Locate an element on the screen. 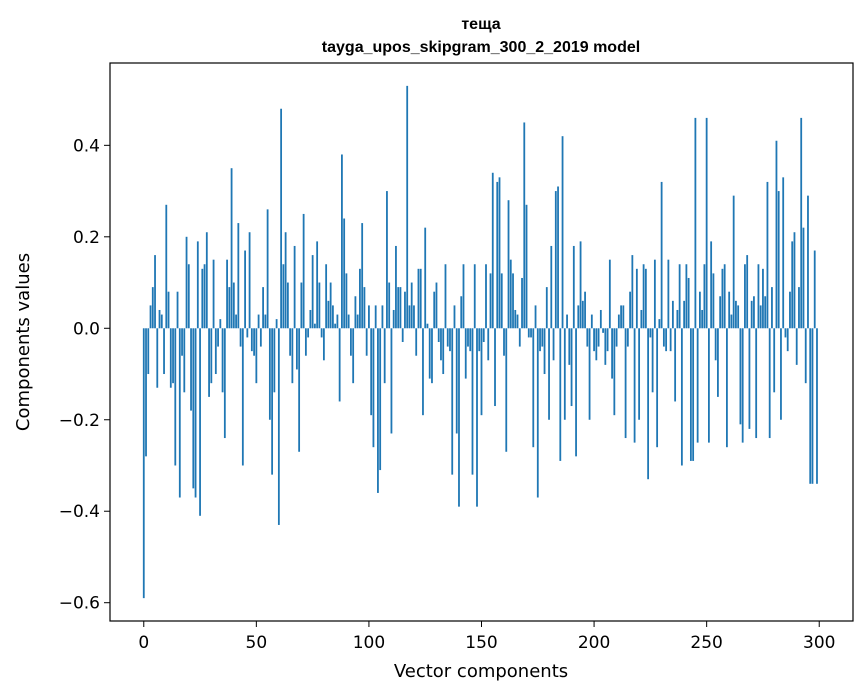 Image resolution: width=867 pixels, height=700 pixels. x-tick-label: 250 is located at coordinates (706, 643).